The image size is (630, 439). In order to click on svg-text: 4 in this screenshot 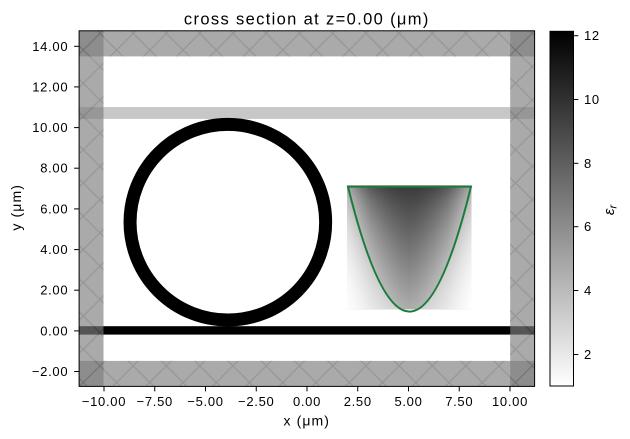, I will do `click(588, 290)`.